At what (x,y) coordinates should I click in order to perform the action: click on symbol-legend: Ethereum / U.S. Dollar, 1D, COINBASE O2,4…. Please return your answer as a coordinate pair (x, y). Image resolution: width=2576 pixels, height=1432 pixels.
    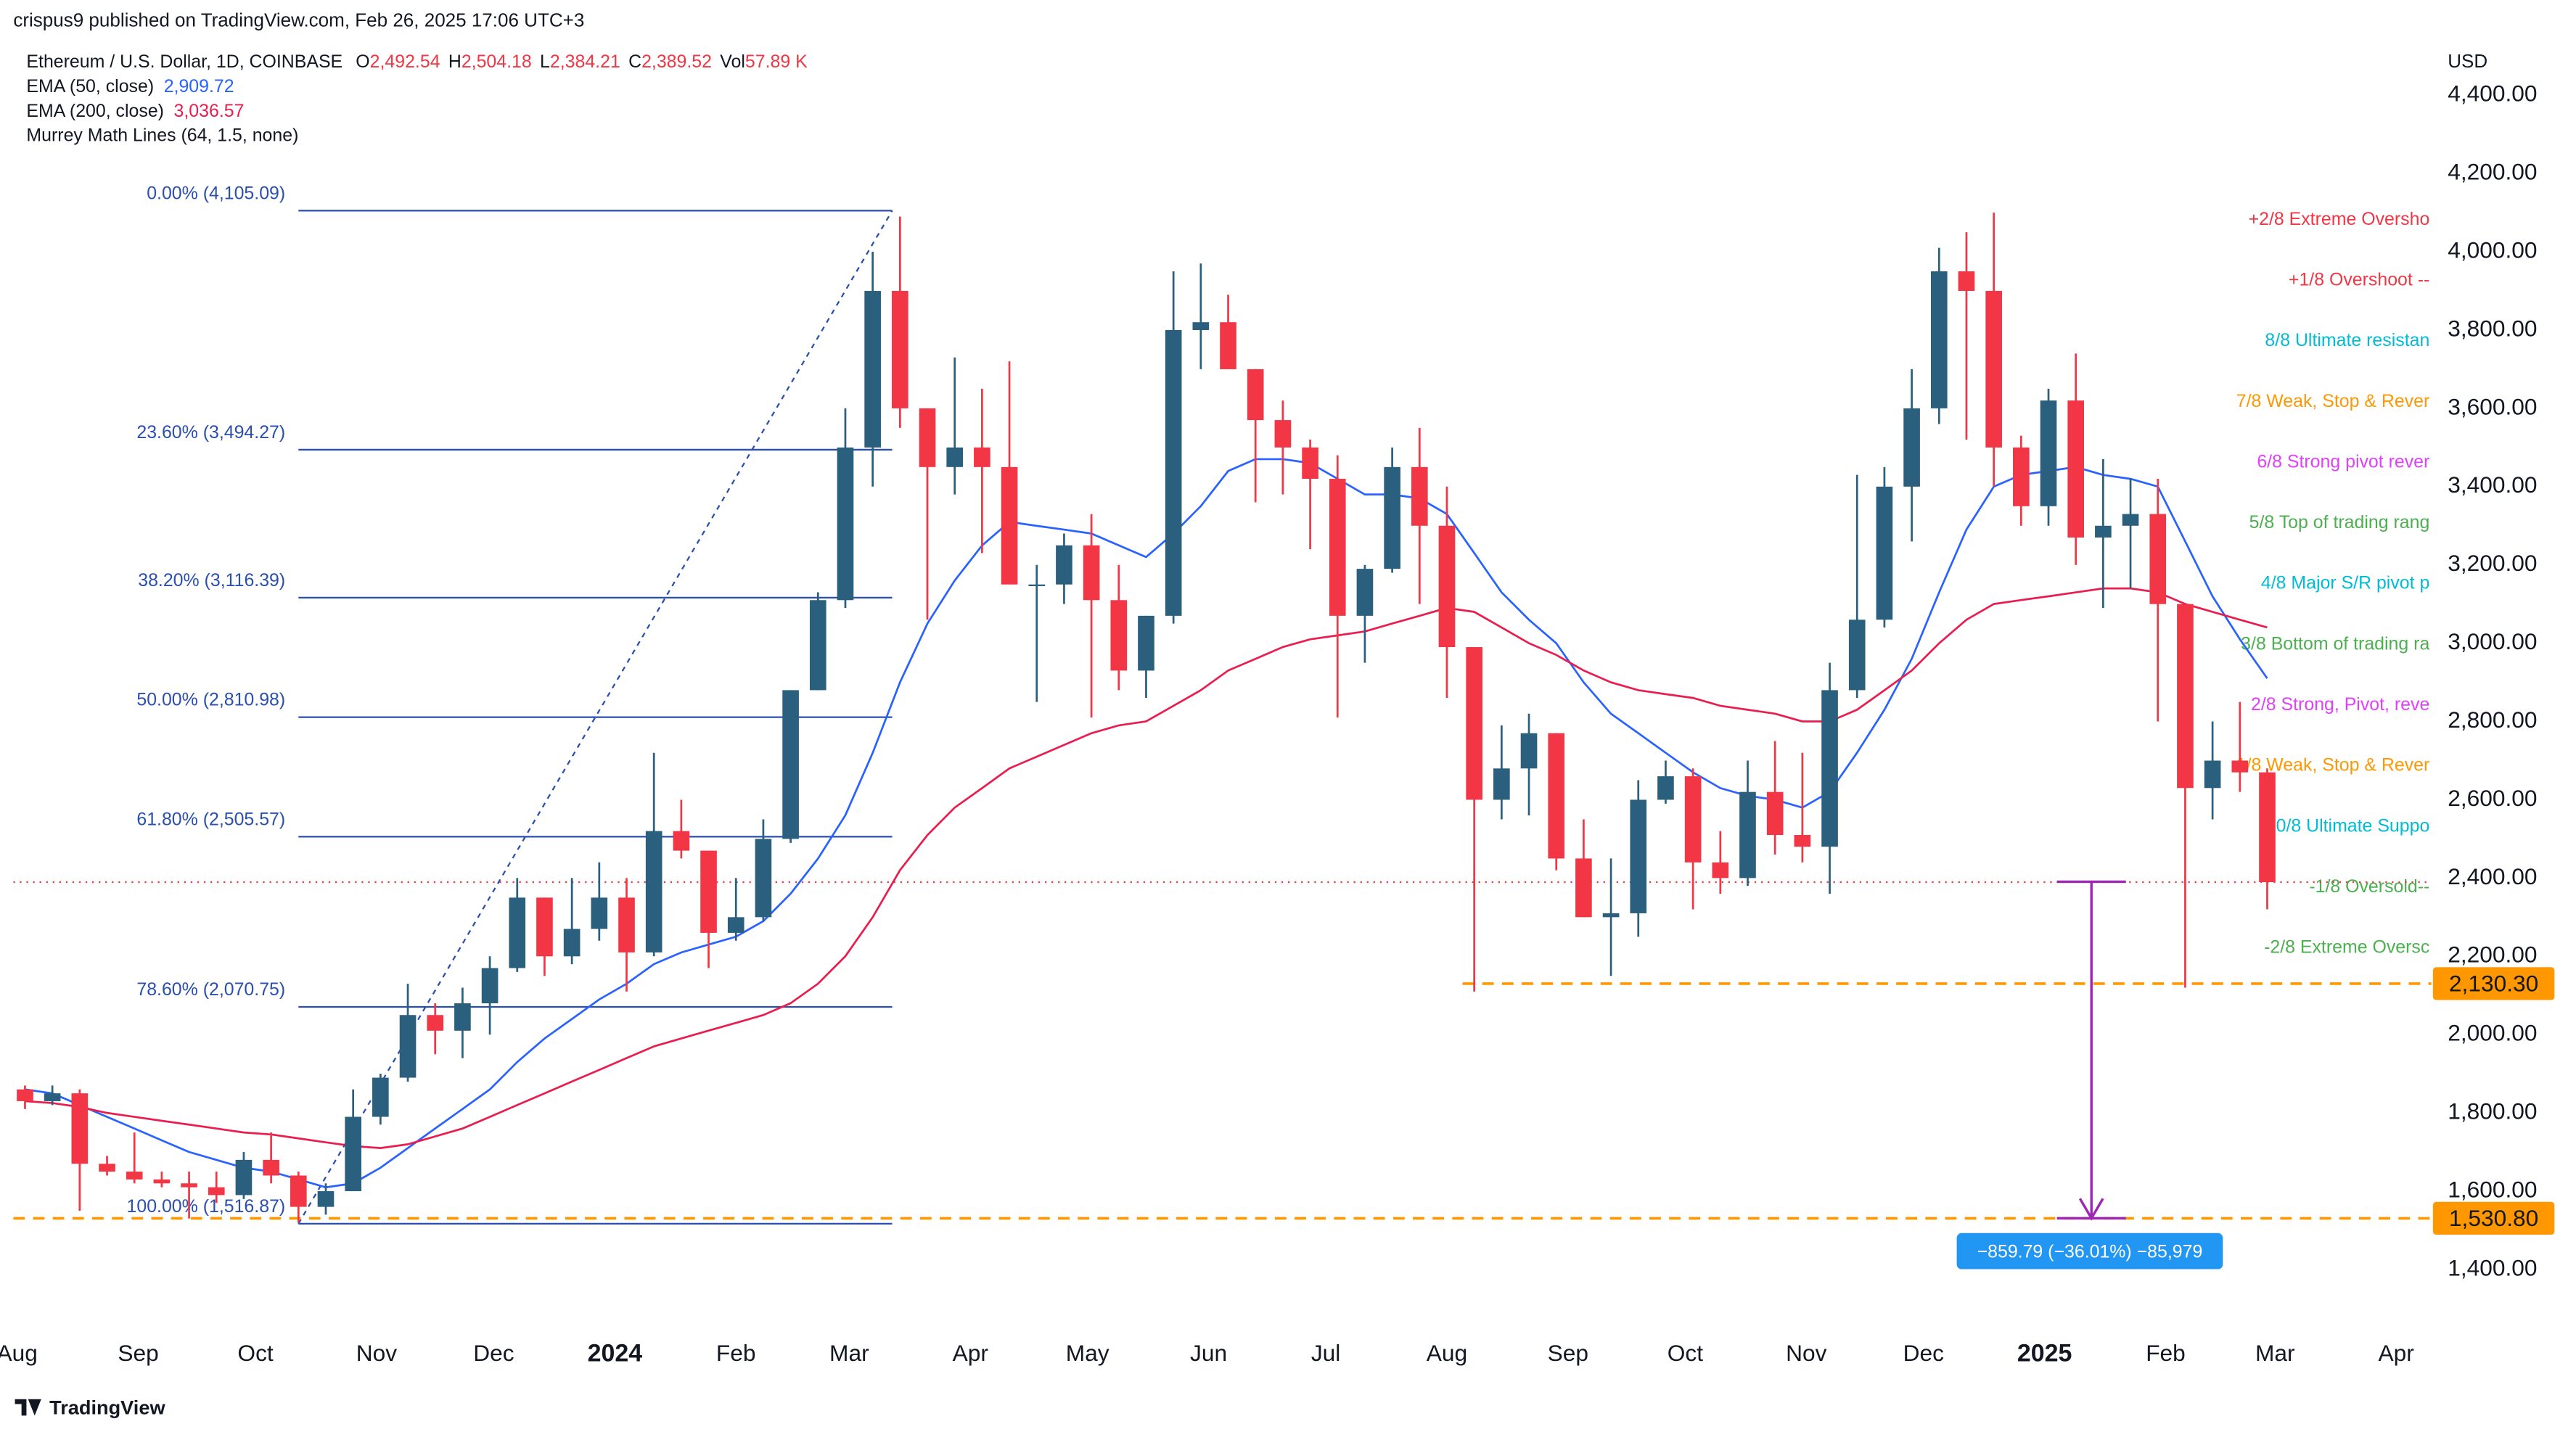
    Looking at the image, I should click on (417, 62).